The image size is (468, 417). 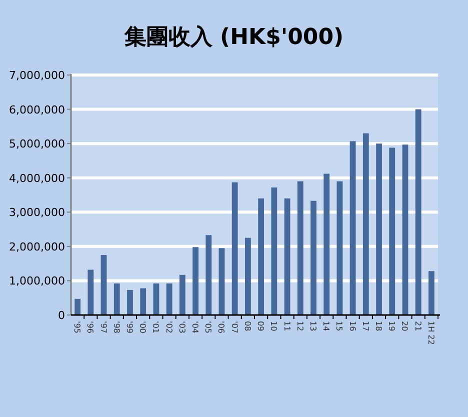 I want to click on y-tick-label: 0, so click(x=61, y=315).